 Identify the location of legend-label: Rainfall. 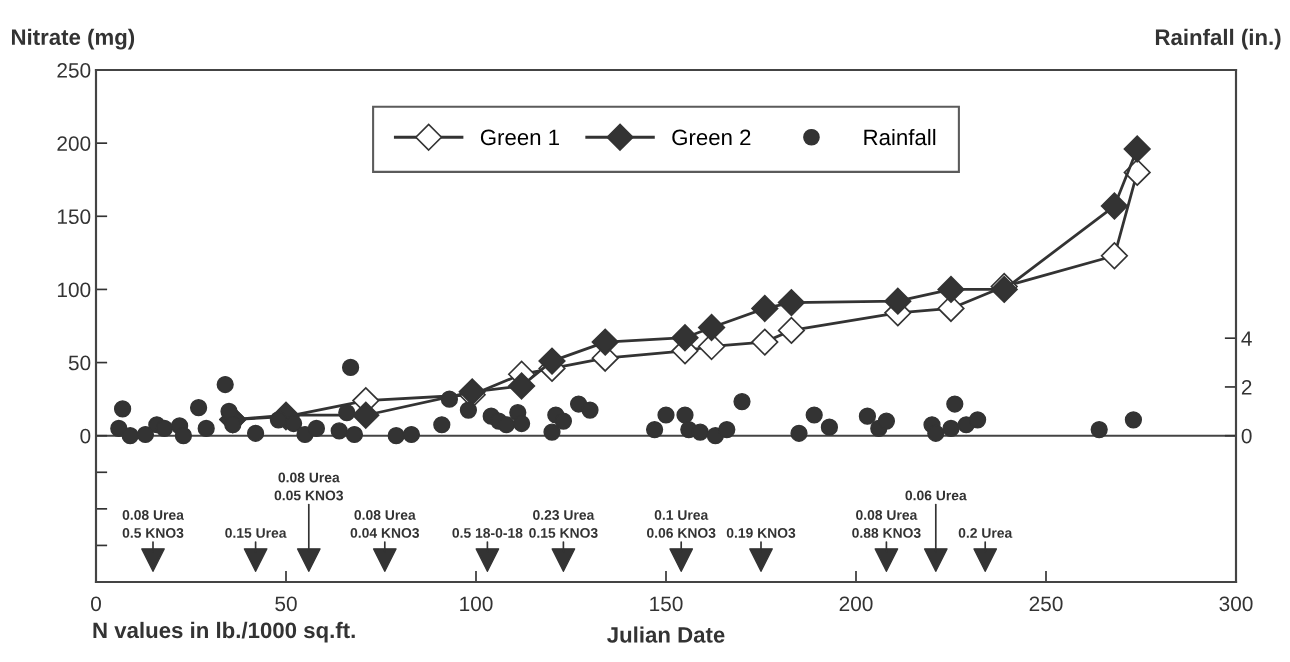
(900, 137).